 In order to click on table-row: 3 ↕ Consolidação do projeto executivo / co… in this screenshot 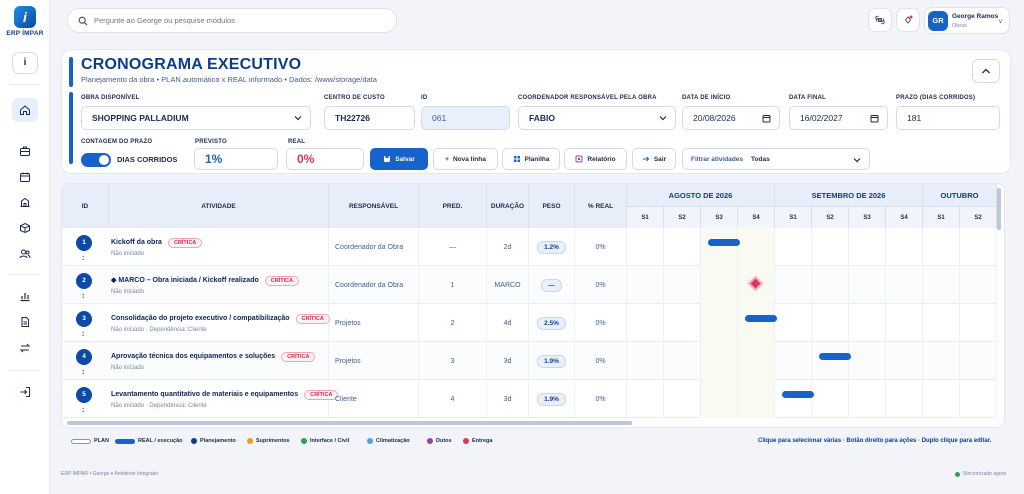, I will do `click(529, 323)`.